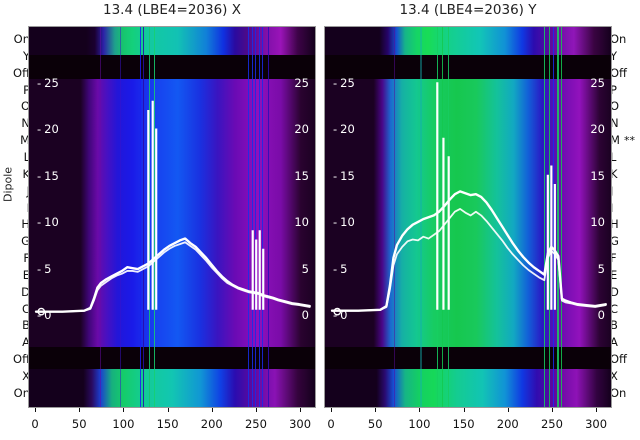 This screenshot has height=440, width=640. Describe the element at coordinates (613, 258) in the screenshot. I see `category-tick-f-13: F` at that location.